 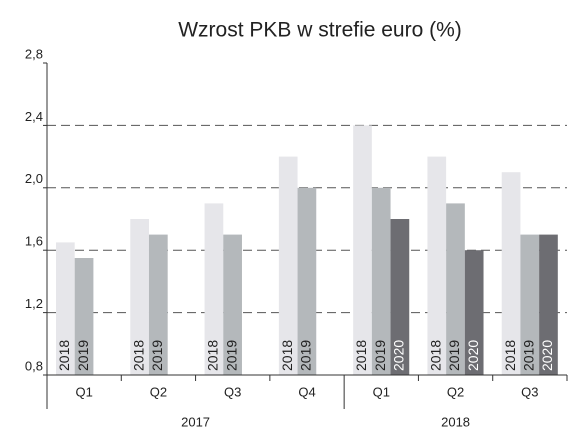 I want to click on x-group-label: 2017, so click(x=195, y=421).